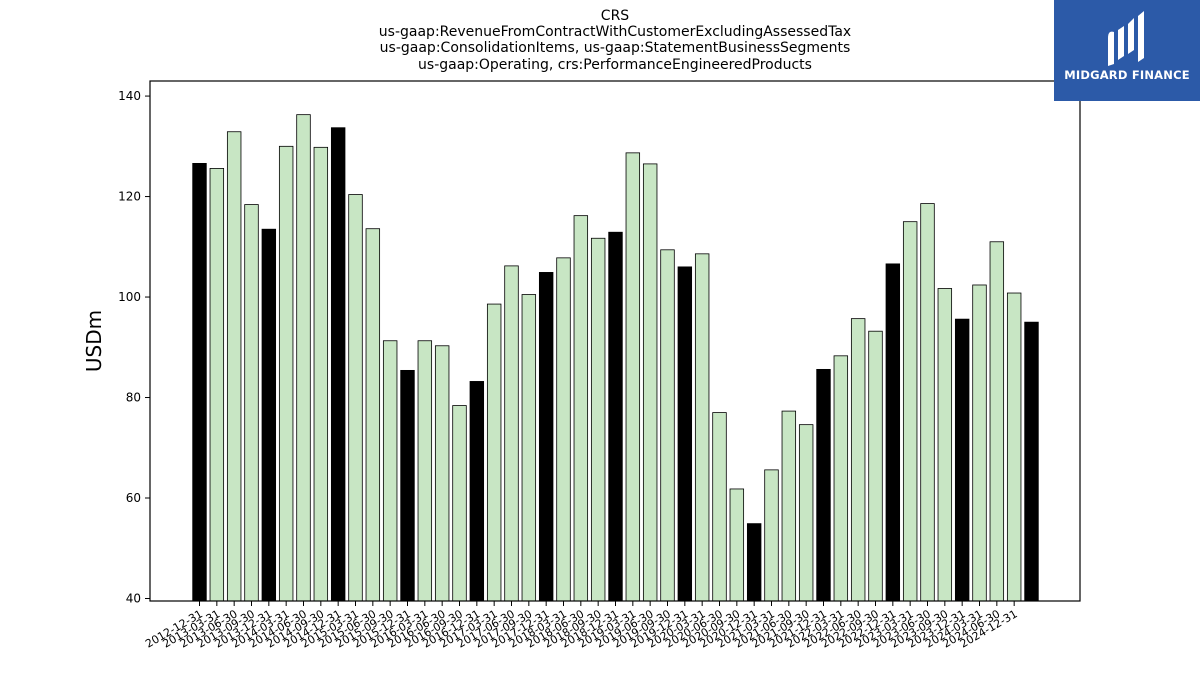  I want to click on y-axis-label: USDm, so click(94, 341).